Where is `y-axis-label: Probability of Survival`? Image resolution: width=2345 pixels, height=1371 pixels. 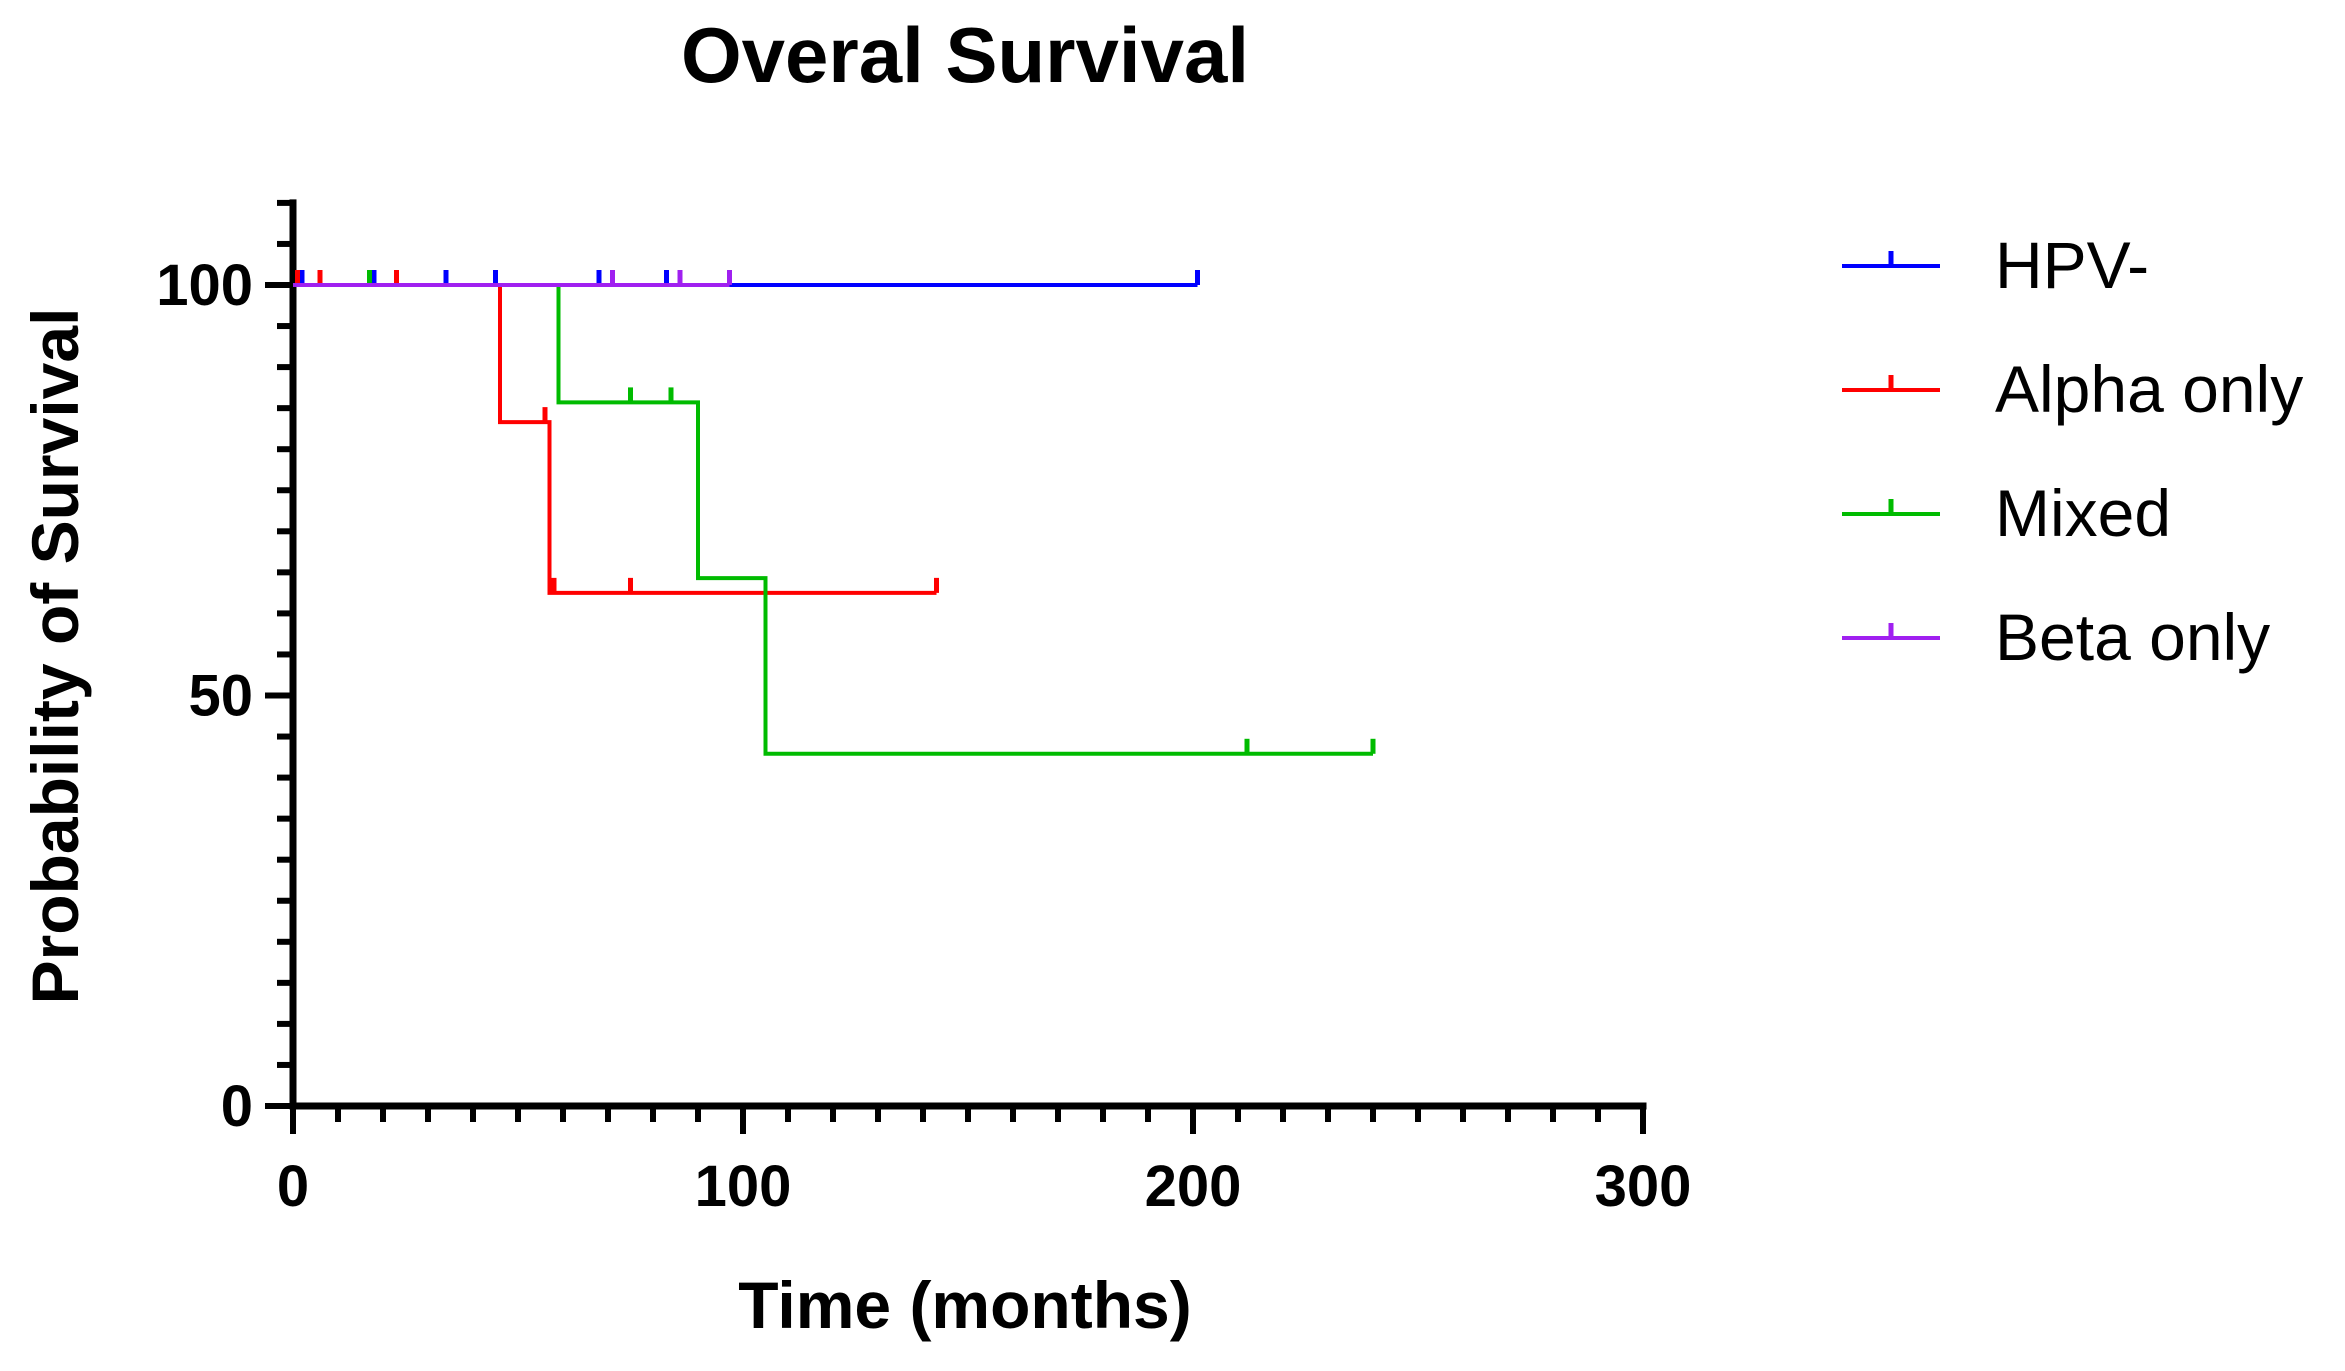 y-axis-label: Probability of Survival is located at coordinates (55, 656).